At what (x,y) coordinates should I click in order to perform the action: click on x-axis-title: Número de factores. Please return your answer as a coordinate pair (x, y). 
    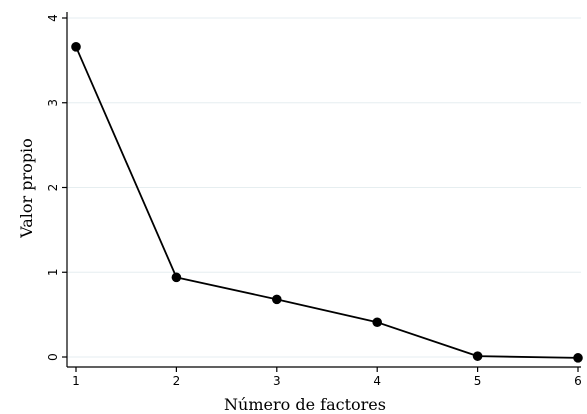
    Looking at the image, I should click on (305, 404).